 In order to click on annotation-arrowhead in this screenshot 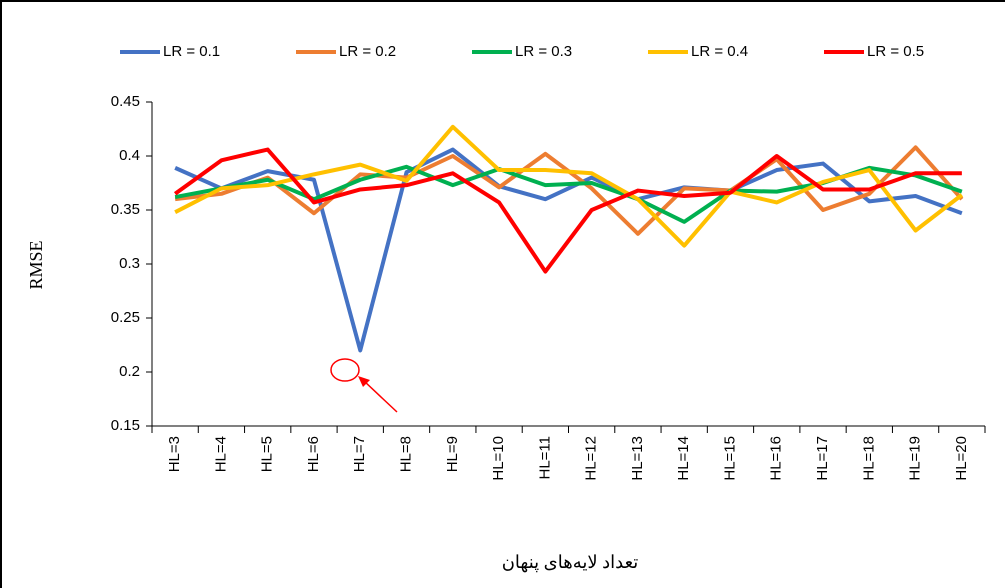, I will do `click(364, 381)`.